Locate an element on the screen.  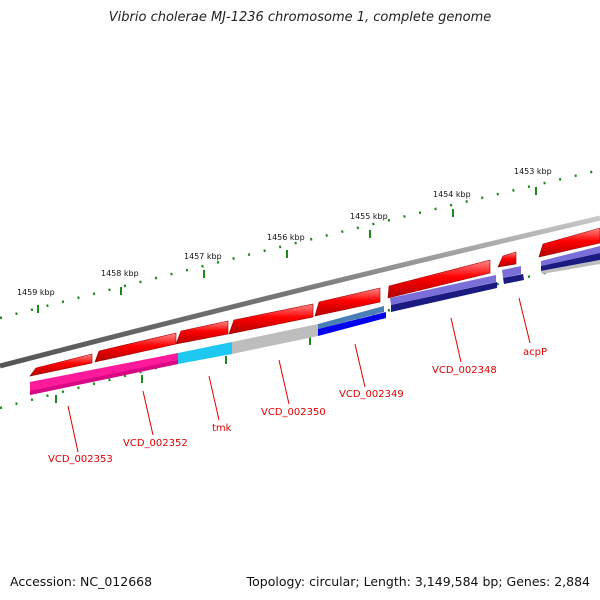
scale-label: 1459 kbp is located at coordinates (36, 292).